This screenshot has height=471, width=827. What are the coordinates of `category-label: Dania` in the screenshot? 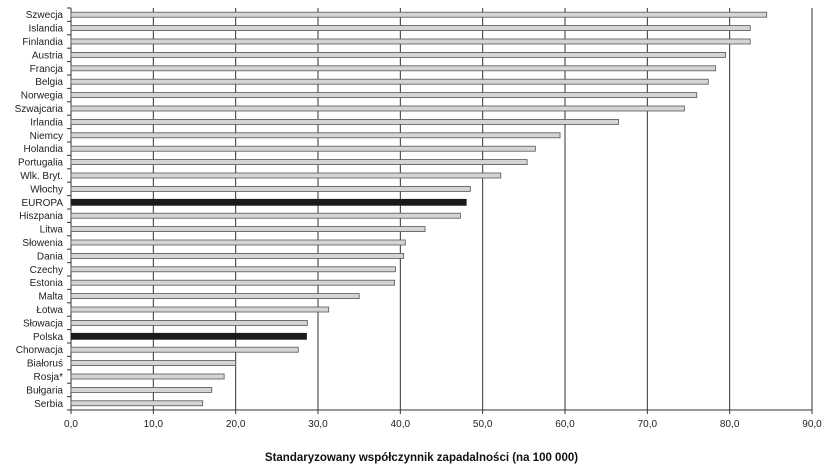 It's located at (50, 256).